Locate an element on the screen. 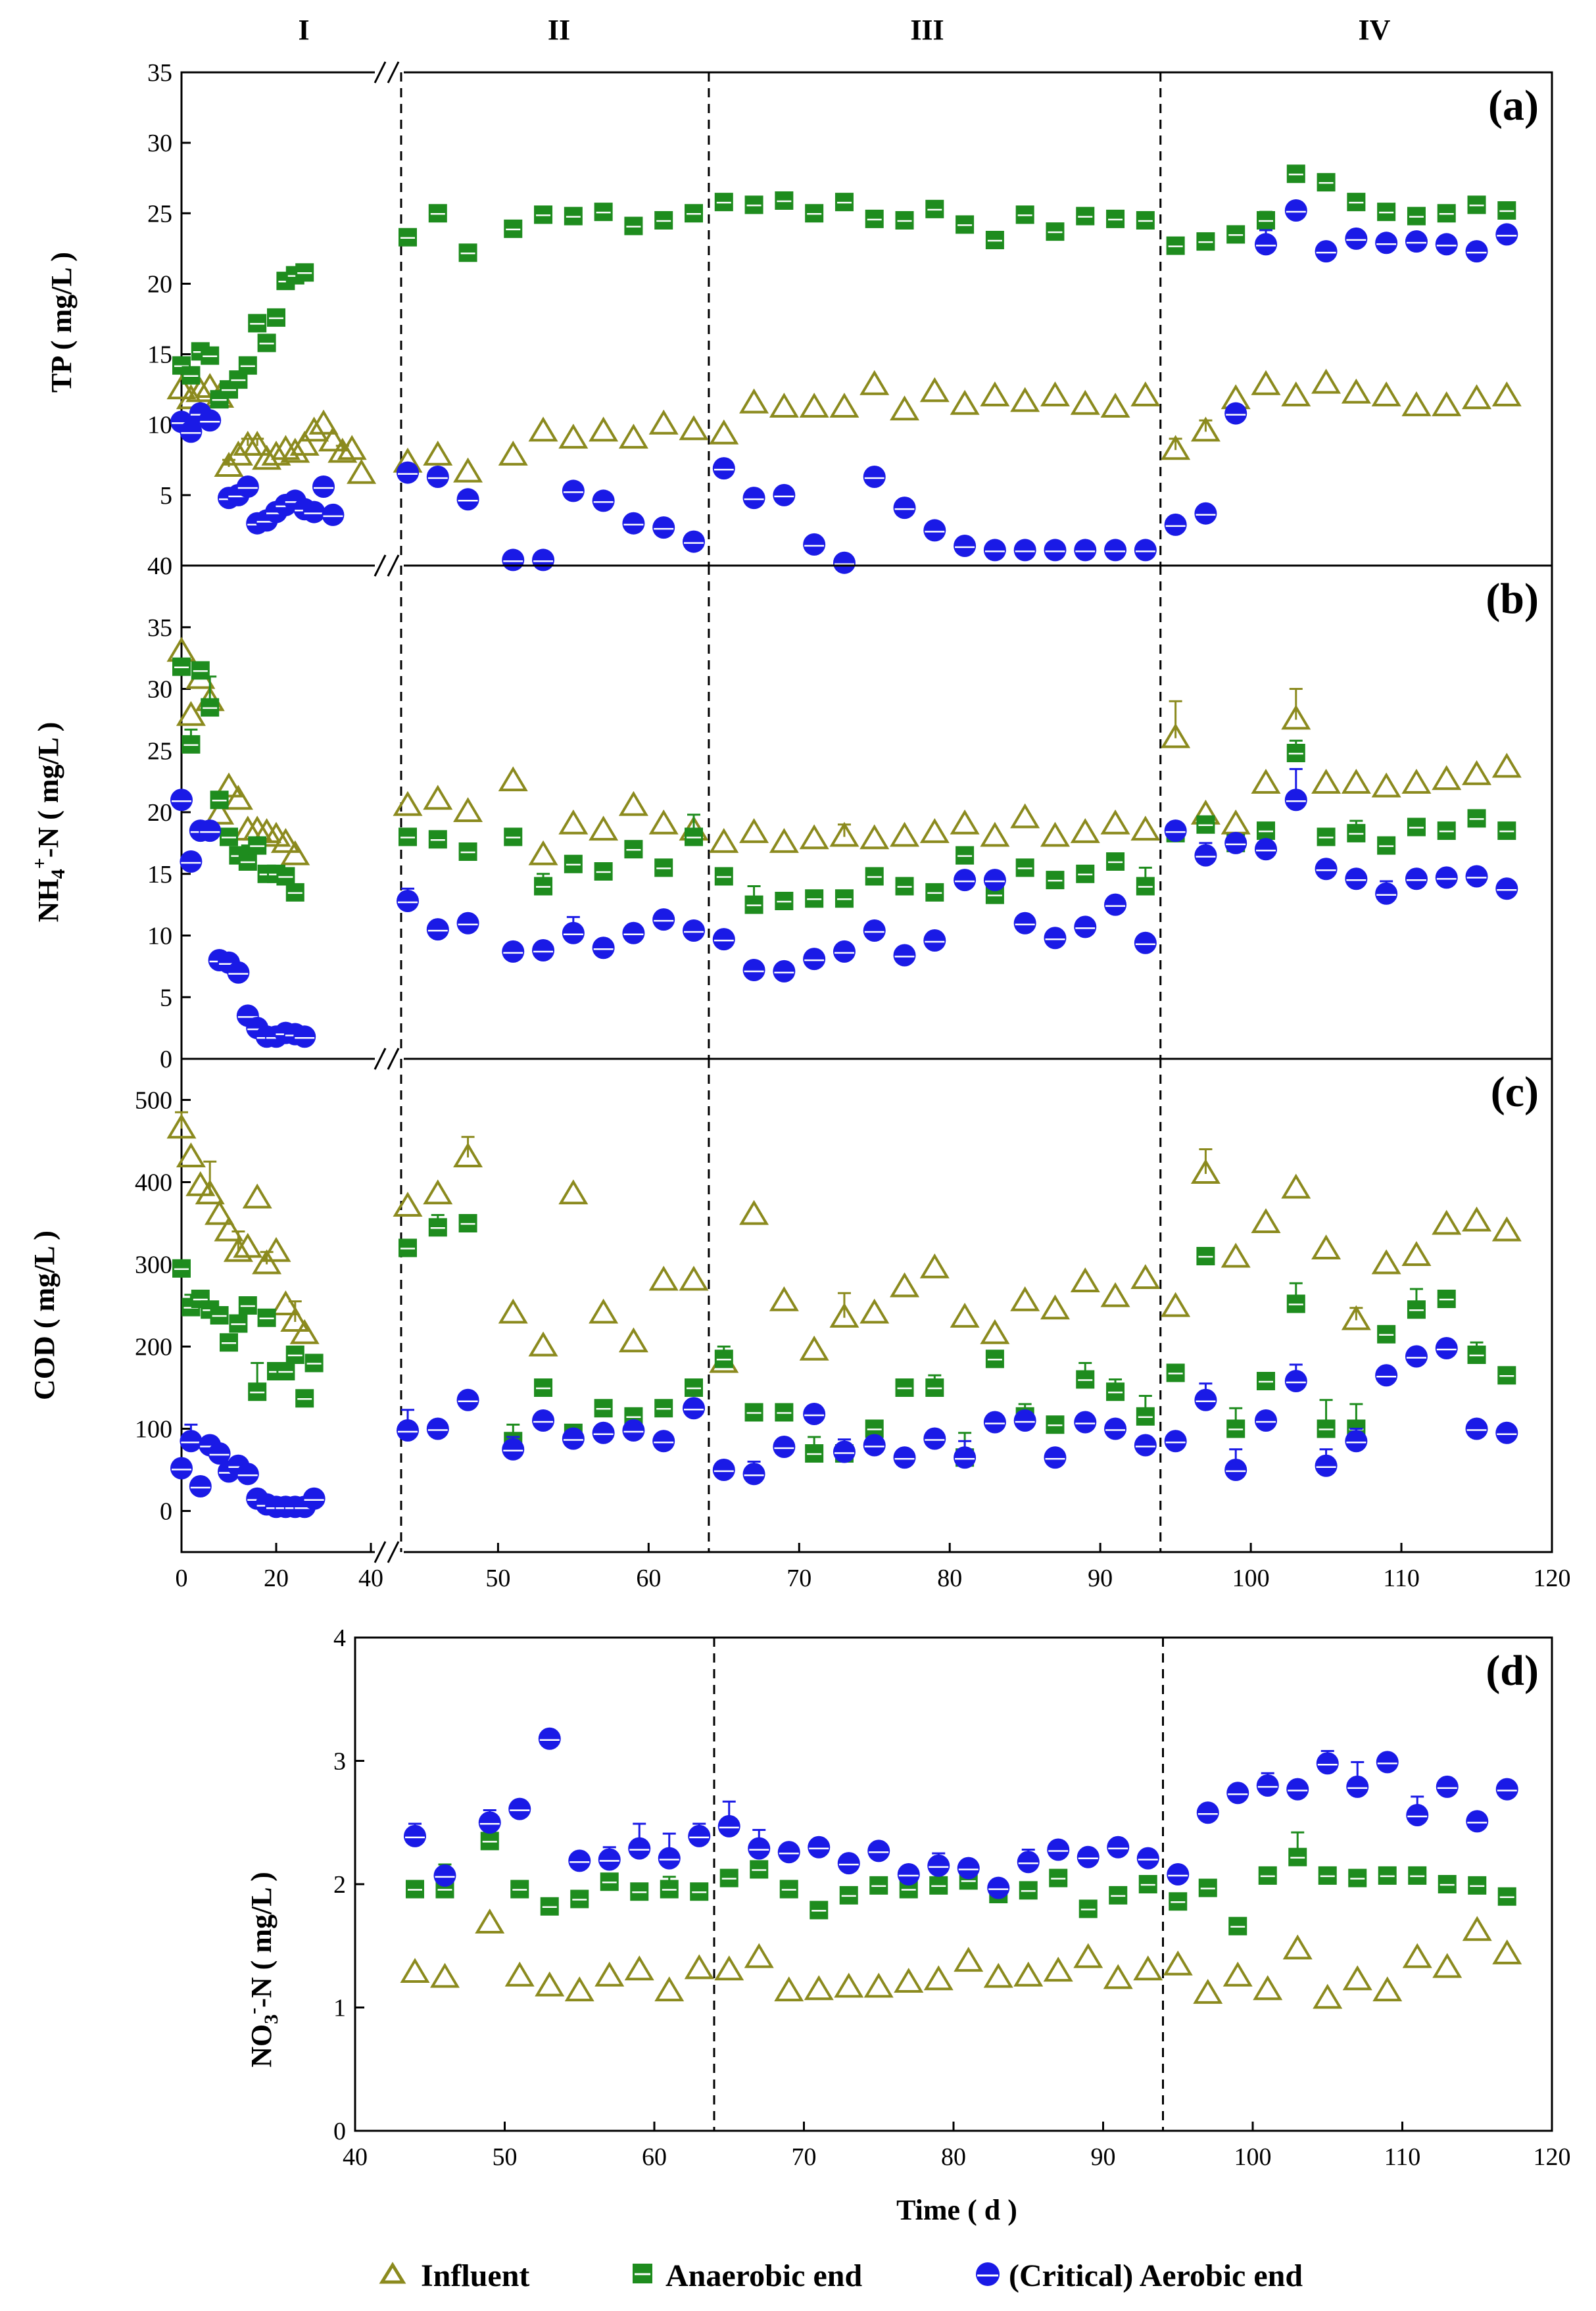 Image resolution: width=1596 pixels, height=2311 pixels. phase-labels: I II III IV is located at coordinates (844, 30).